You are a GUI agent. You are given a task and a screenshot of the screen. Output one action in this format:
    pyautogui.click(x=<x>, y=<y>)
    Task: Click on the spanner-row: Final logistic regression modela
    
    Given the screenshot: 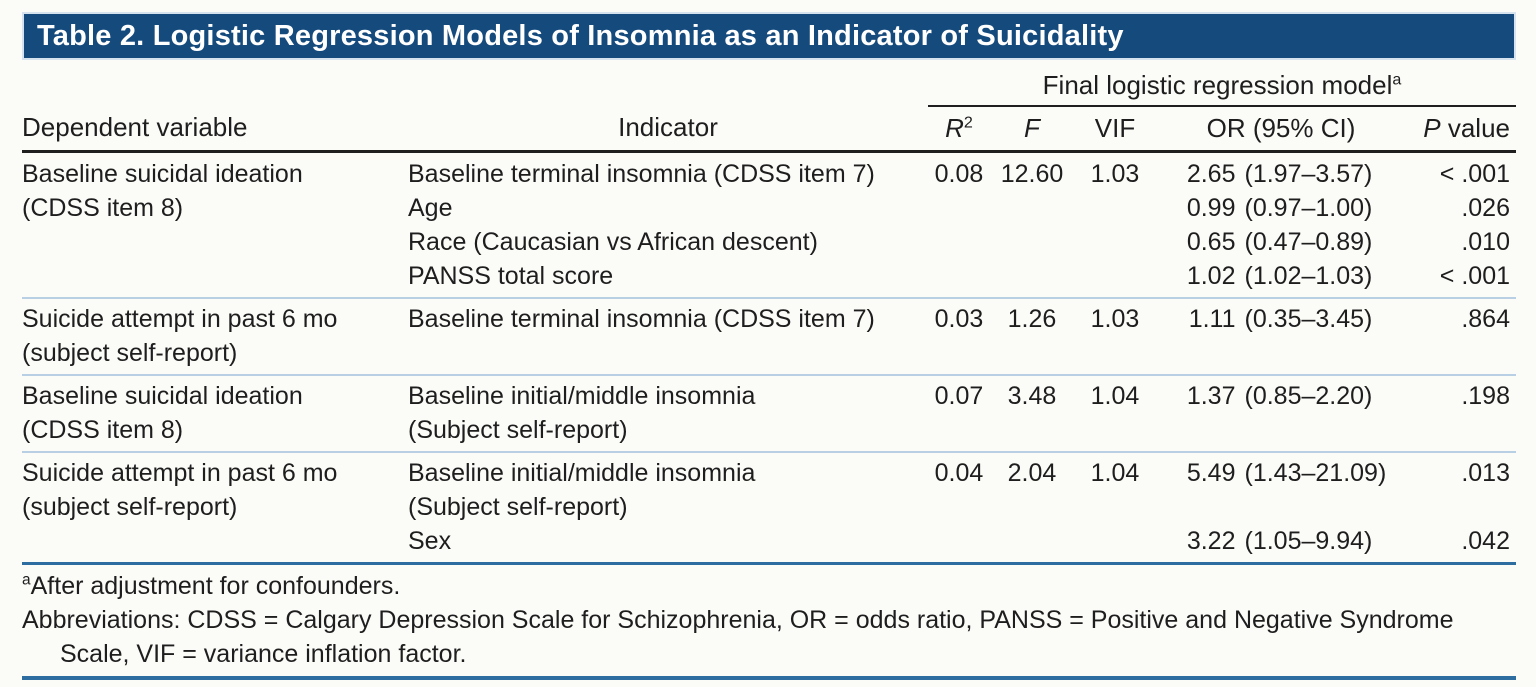 What is the action you would take?
    pyautogui.click(x=769, y=86)
    